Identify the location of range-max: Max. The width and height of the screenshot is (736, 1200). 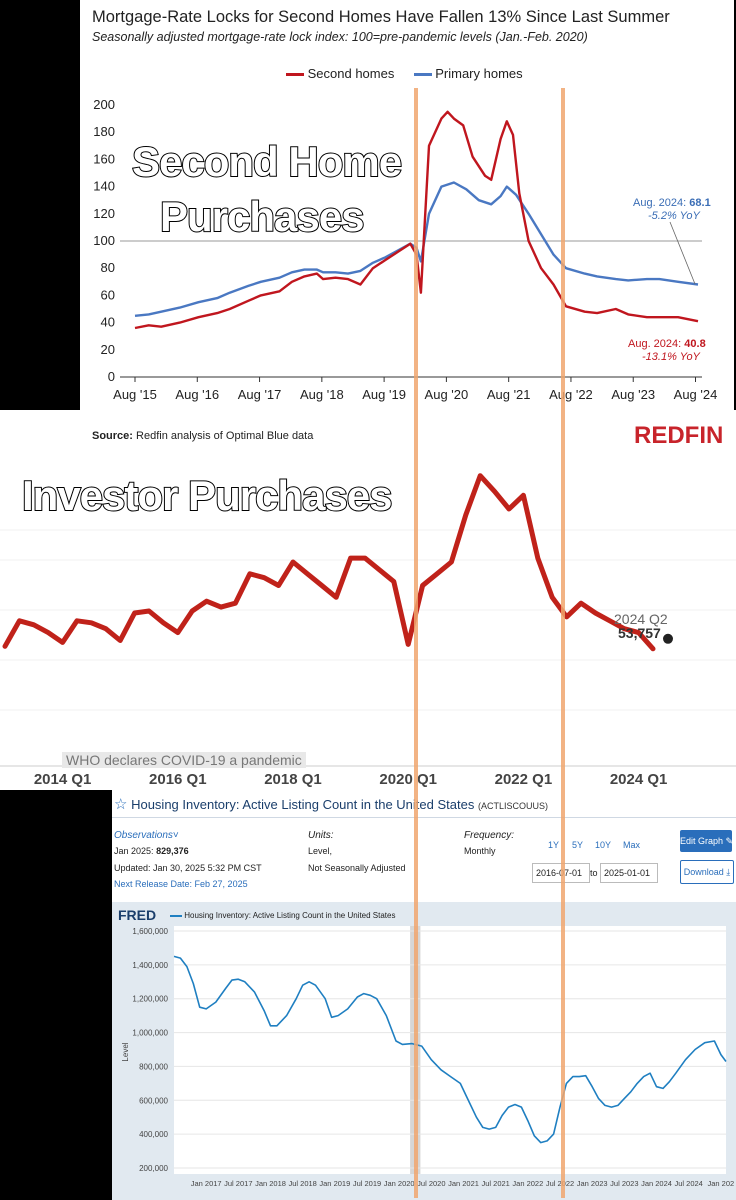
(632, 845).